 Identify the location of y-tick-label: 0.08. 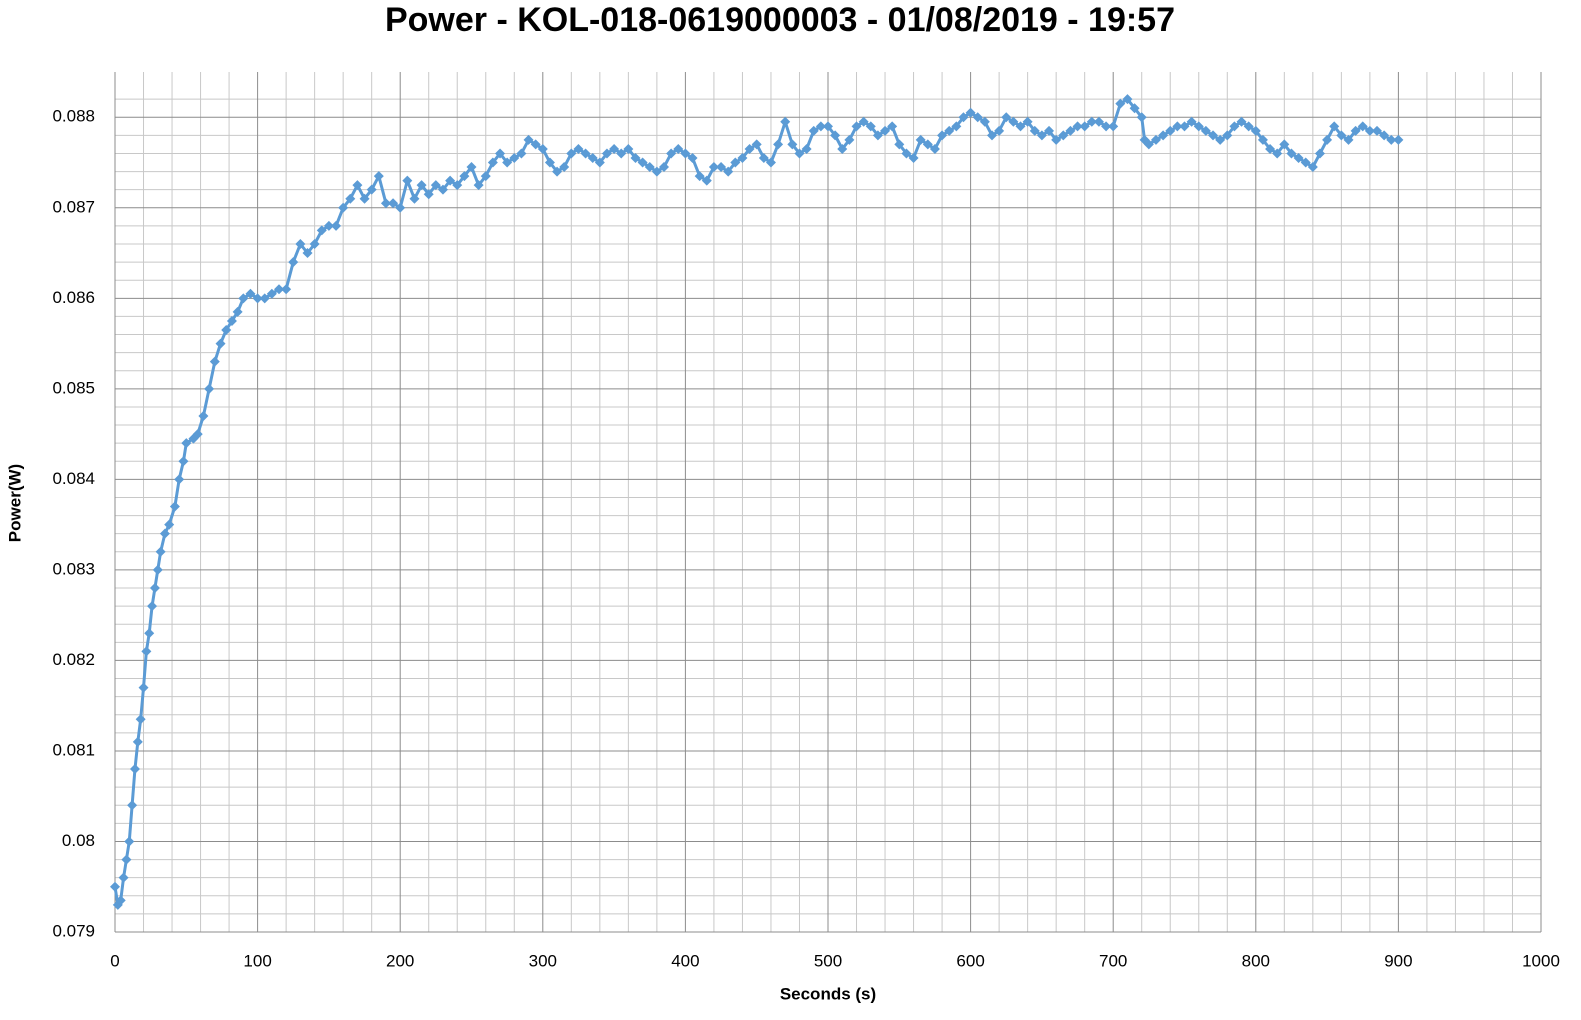
(78, 840).